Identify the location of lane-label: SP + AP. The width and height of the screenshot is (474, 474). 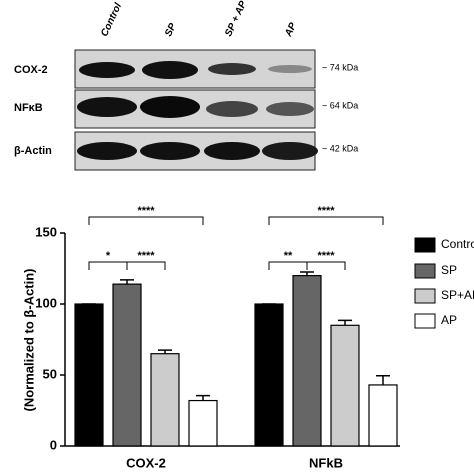
(236, 19).